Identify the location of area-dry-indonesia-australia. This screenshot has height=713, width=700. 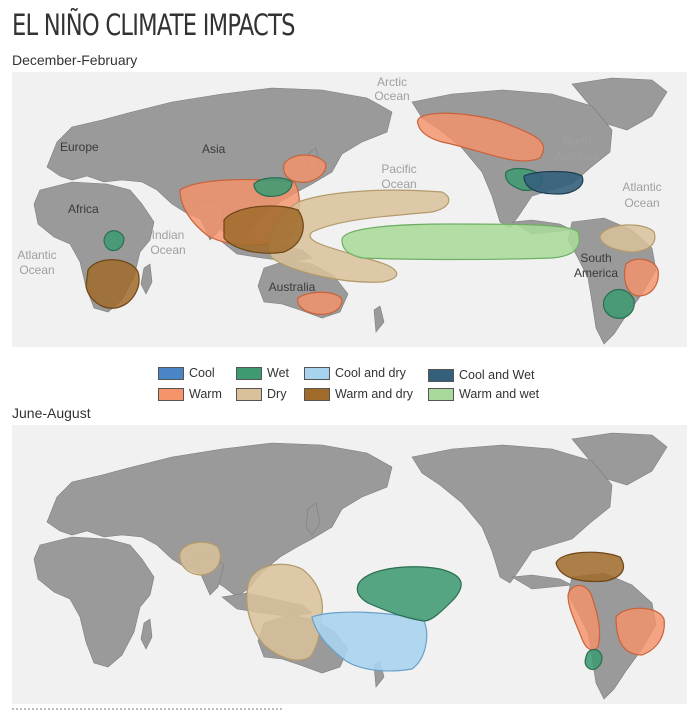
(284, 612).